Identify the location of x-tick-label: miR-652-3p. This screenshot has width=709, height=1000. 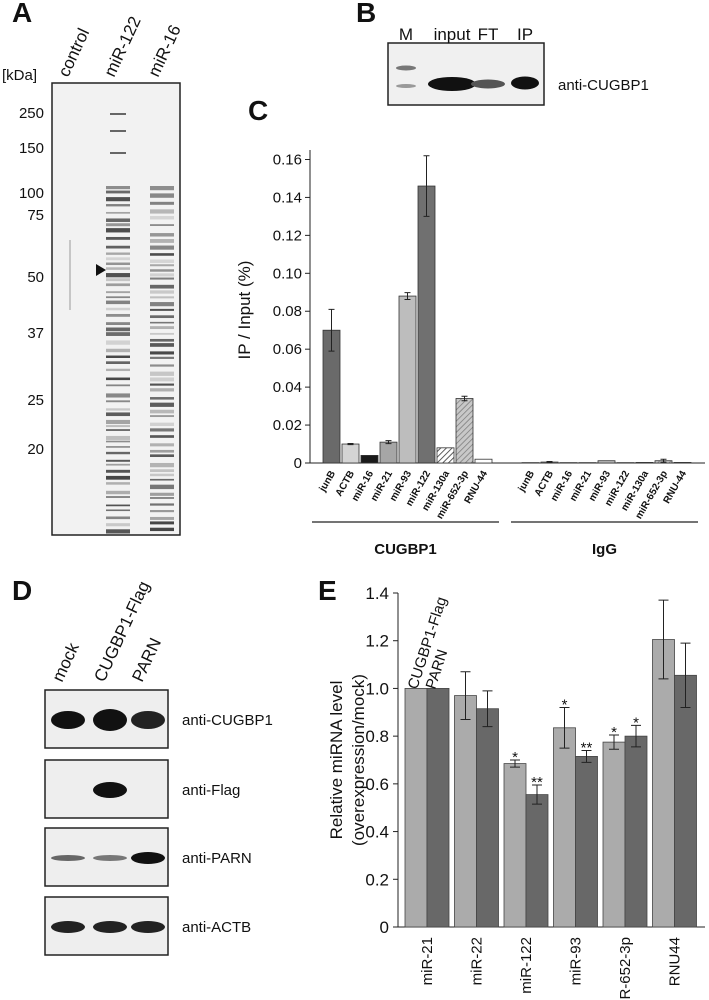
(625, 968).